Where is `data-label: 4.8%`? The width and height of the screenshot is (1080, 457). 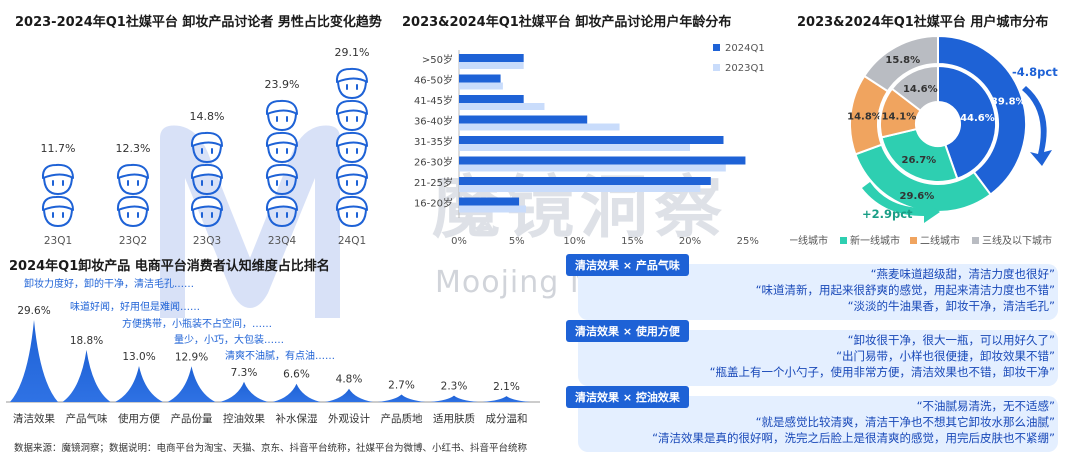 data-label: 4.8% is located at coordinates (349, 380).